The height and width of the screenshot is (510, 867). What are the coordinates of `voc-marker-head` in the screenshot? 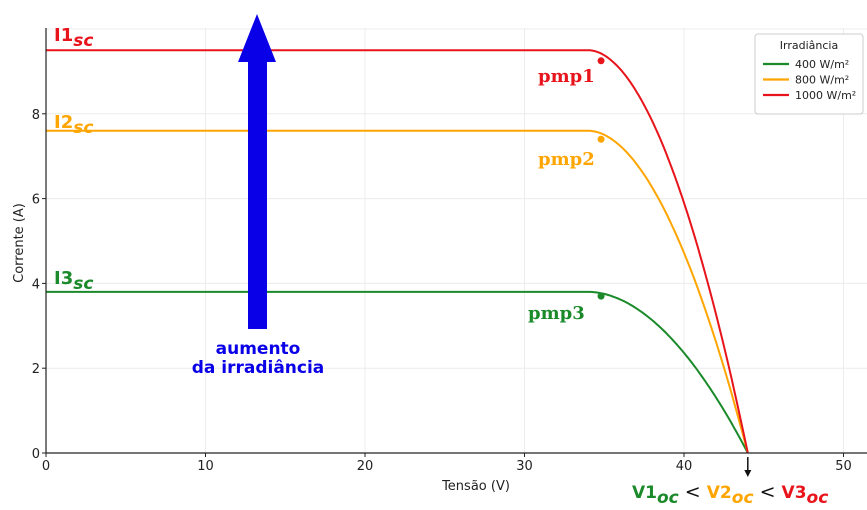 It's located at (748, 473).